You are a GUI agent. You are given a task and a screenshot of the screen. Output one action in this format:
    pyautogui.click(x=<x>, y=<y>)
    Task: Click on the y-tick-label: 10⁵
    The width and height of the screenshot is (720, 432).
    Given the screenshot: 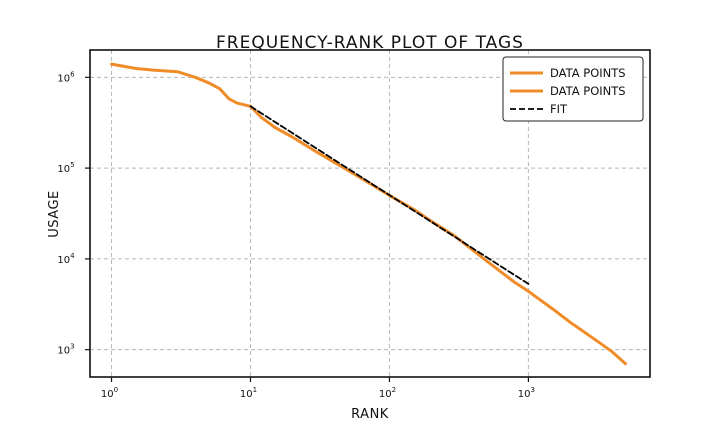 What is the action you would take?
    pyautogui.click(x=65, y=168)
    